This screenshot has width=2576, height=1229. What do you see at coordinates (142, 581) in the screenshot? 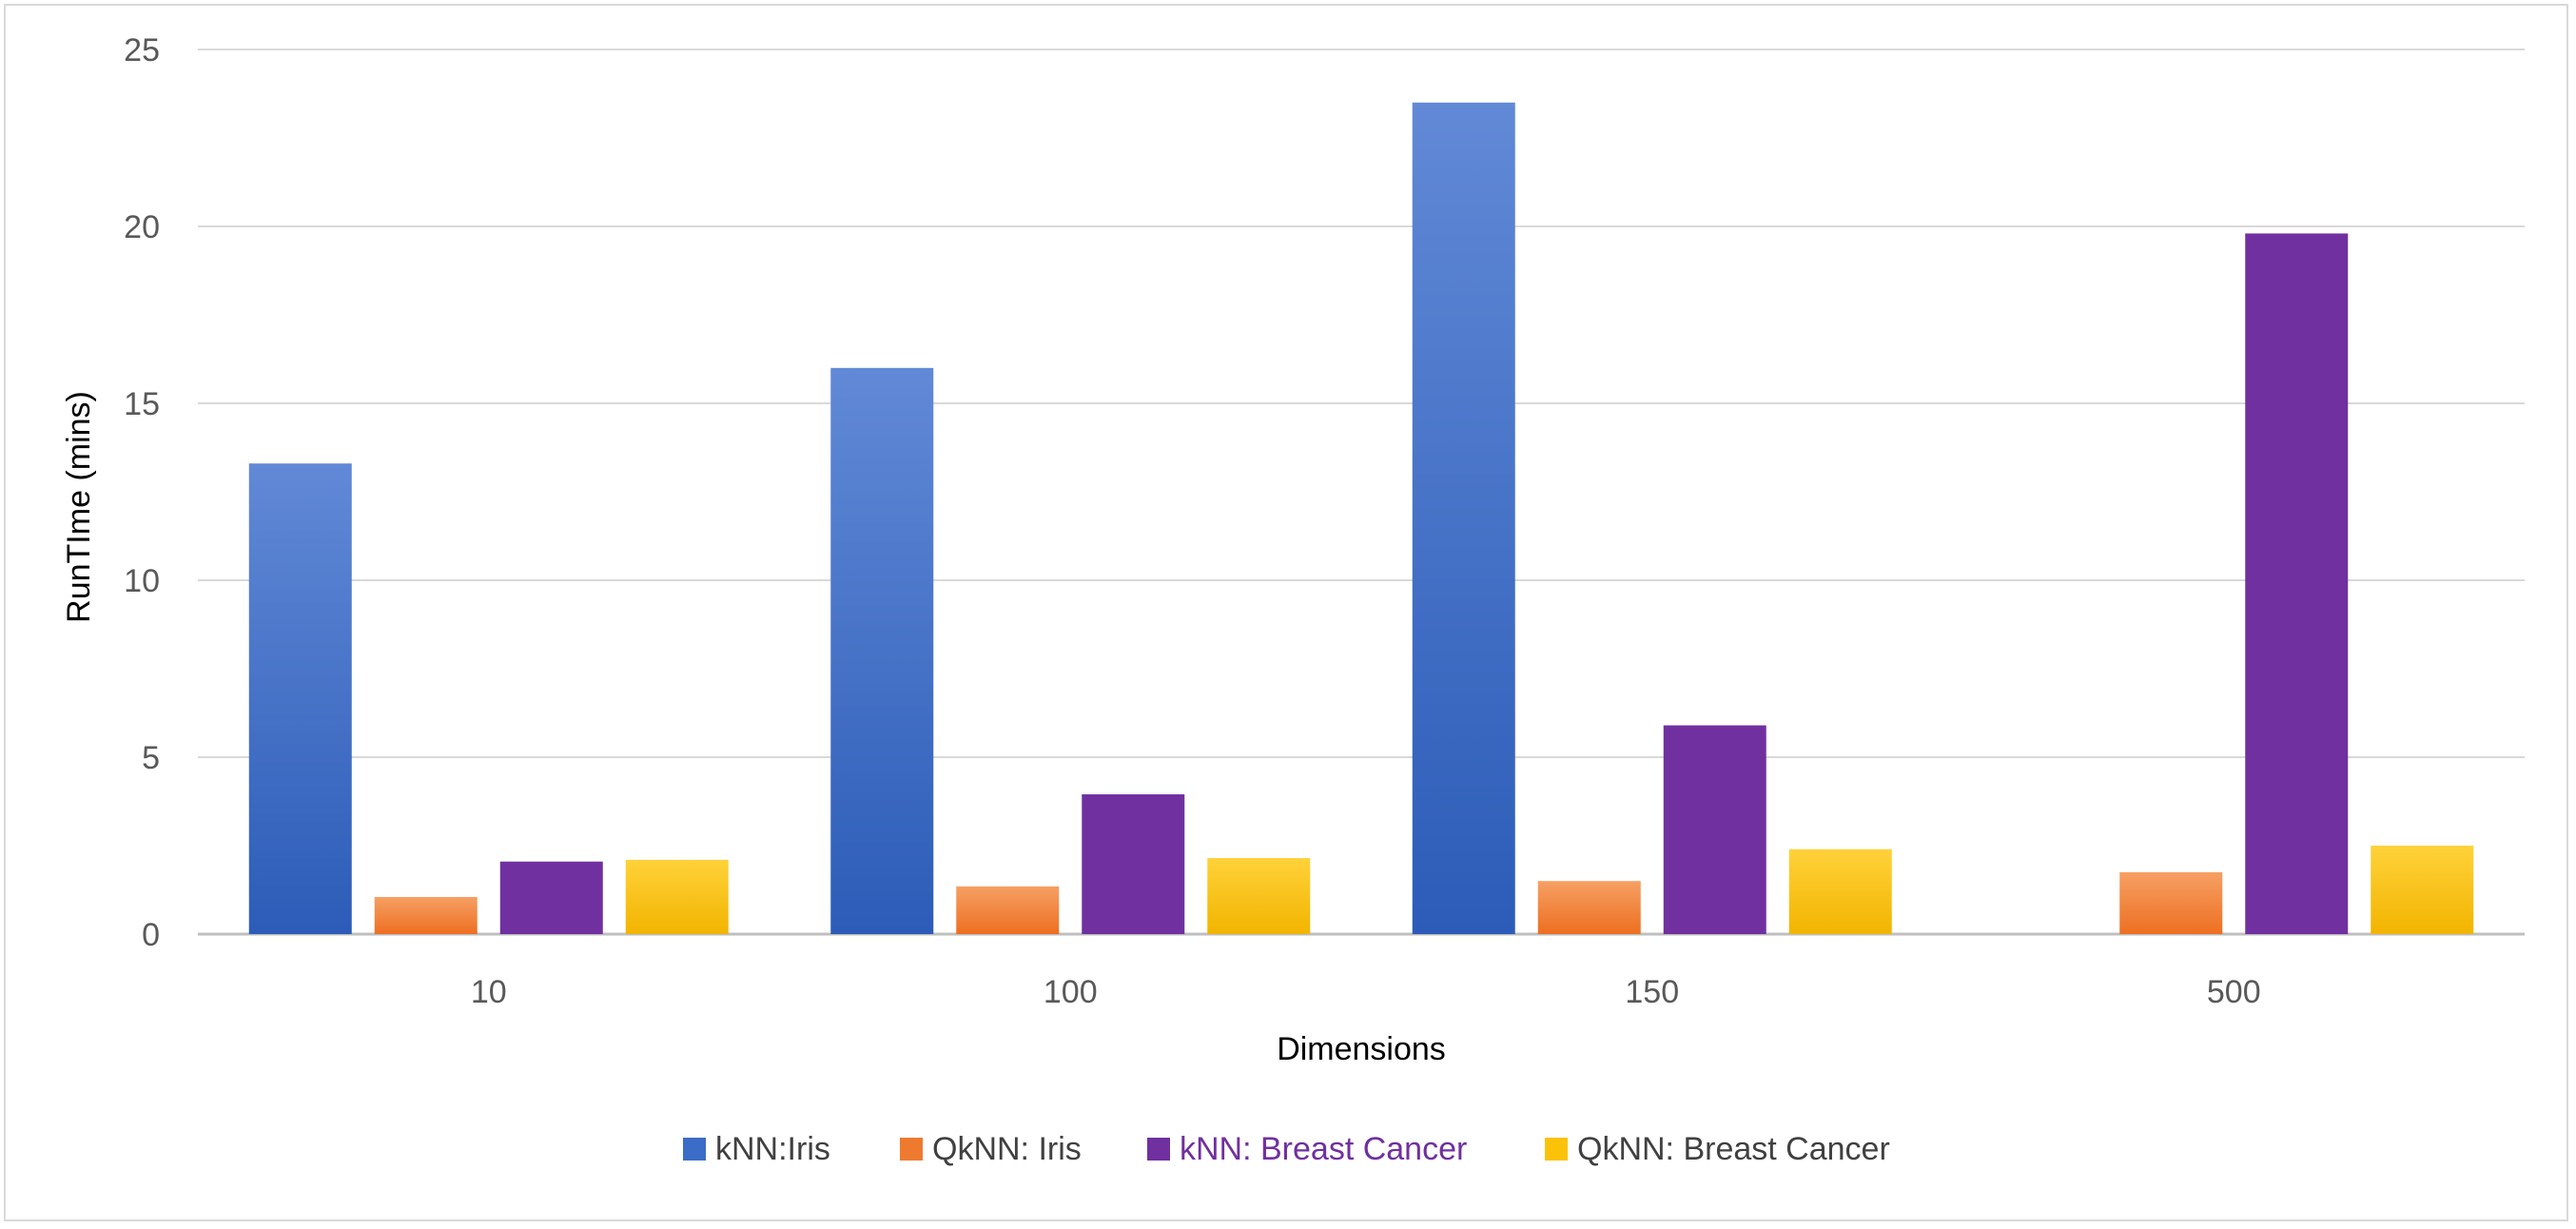
I see `y-tick-label: 10` at bounding box center [142, 581].